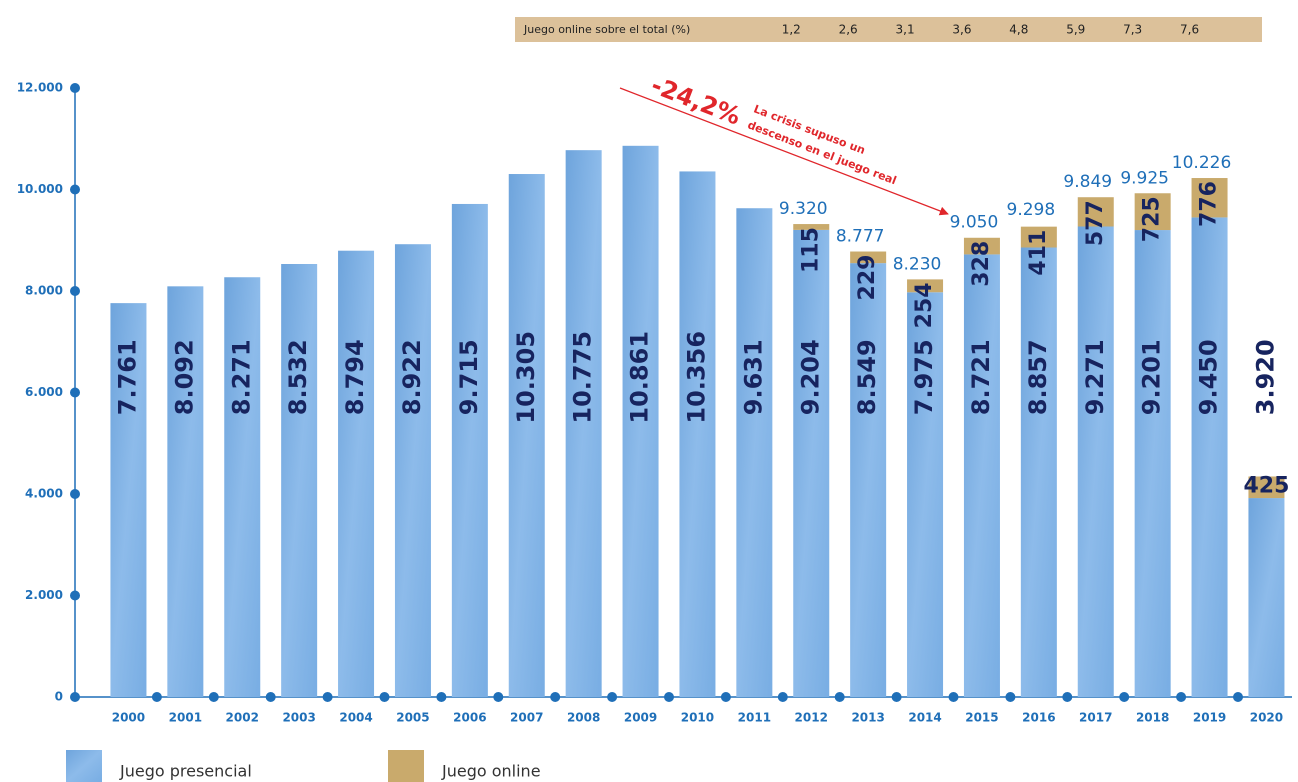 The image size is (1298, 782). What do you see at coordinates (1265, 377) in the screenshot?
I see `bar-value-label: 3.920` at bounding box center [1265, 377].